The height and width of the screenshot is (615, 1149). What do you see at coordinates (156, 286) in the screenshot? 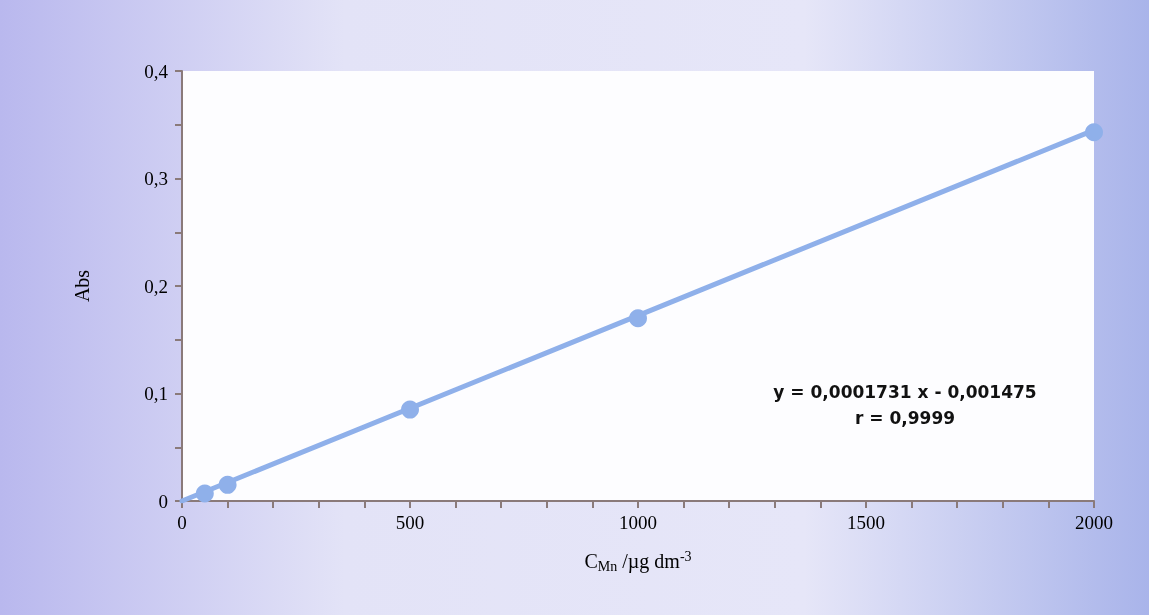
I see `y-tick-label: 0,2` at bounding box center [156, 286].